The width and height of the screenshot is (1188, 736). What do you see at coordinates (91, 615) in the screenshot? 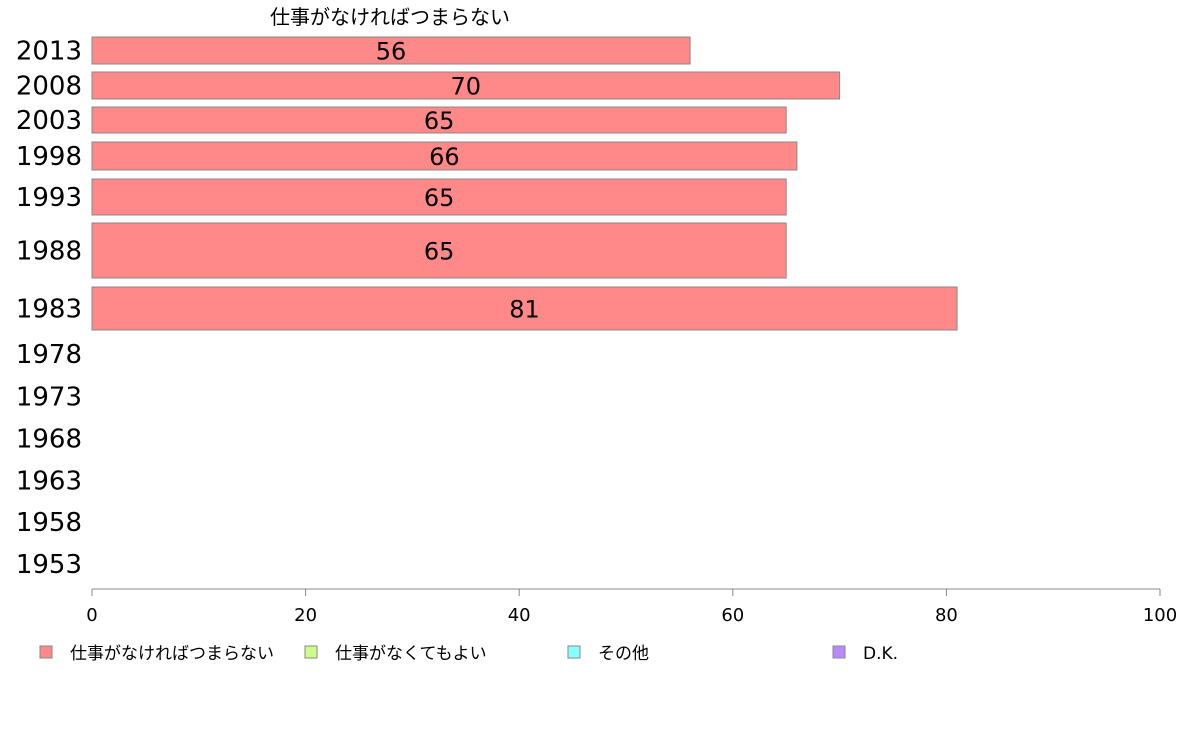
I see `x-tick-label-0: 0` at bounding box center [91, 615].